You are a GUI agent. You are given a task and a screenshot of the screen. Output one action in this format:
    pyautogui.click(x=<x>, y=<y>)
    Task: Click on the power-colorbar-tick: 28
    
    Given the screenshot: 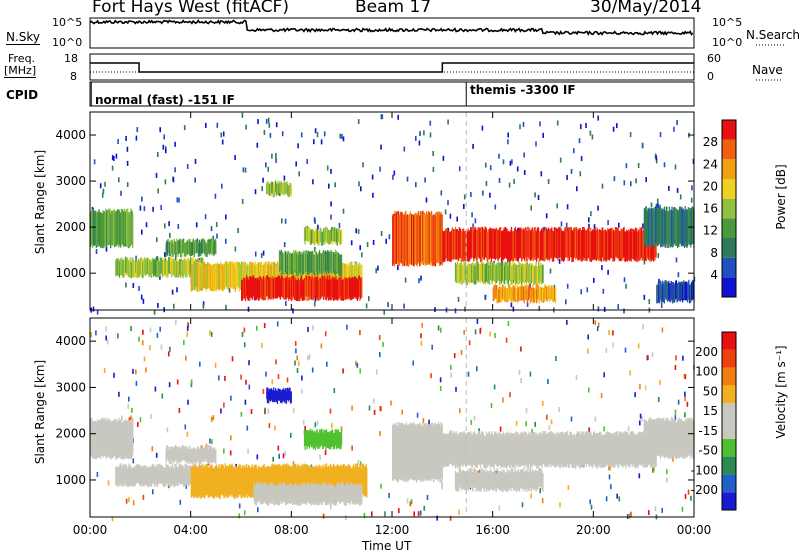 What is the action you would take?
    pyautogui.click(x=710, y=142)
    